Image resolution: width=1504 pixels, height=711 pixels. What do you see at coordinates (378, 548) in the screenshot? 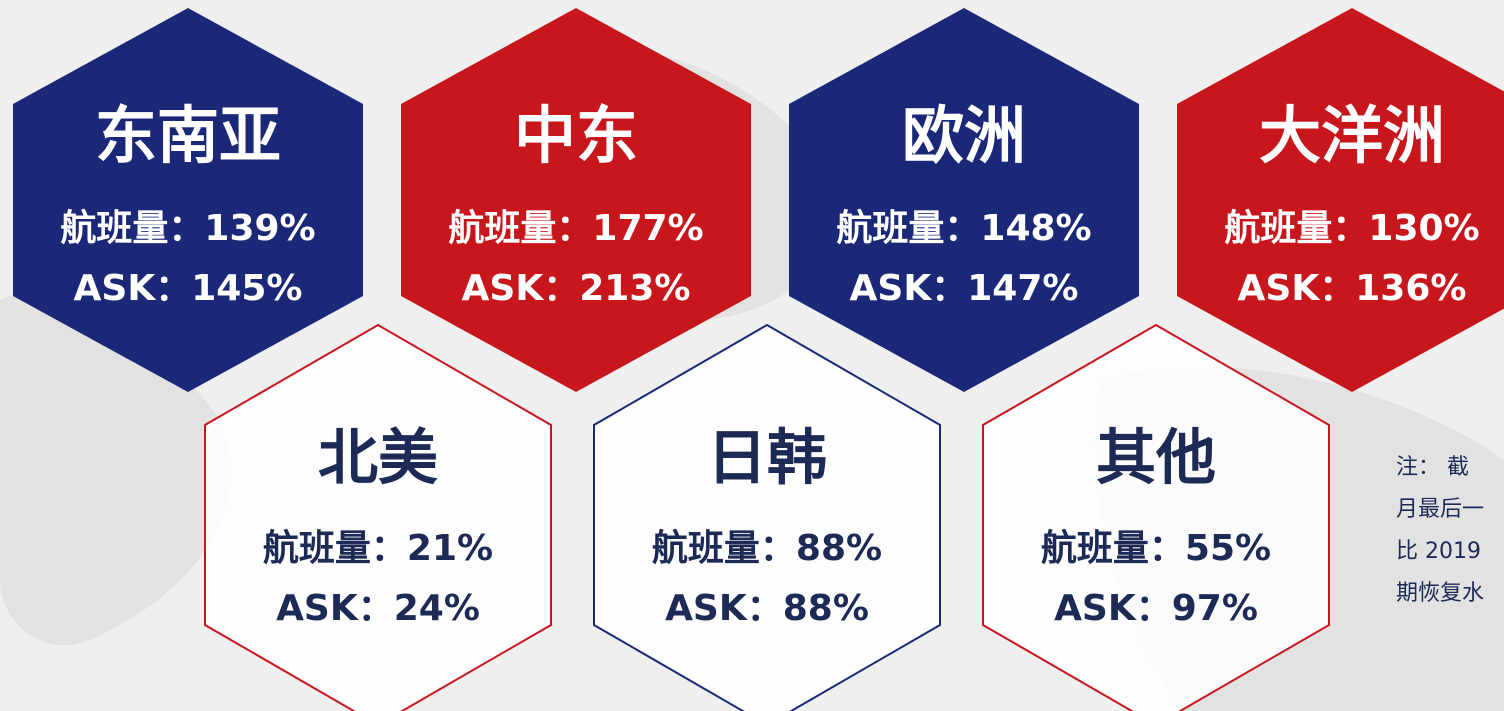
I see `flights: 航班量：21%` at bounding box center [378, 548].